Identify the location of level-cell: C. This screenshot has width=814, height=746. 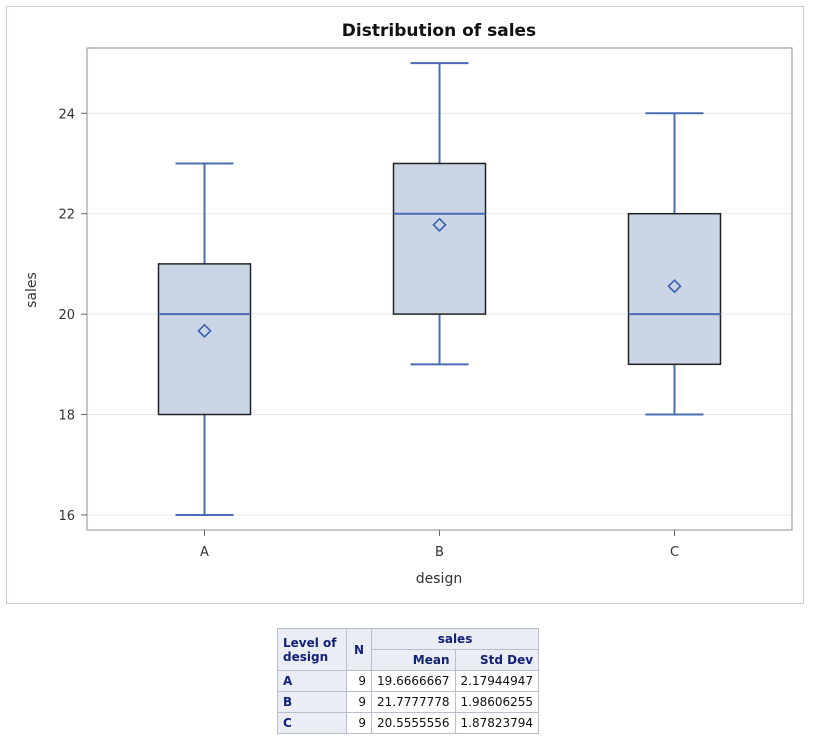
(312, 723).